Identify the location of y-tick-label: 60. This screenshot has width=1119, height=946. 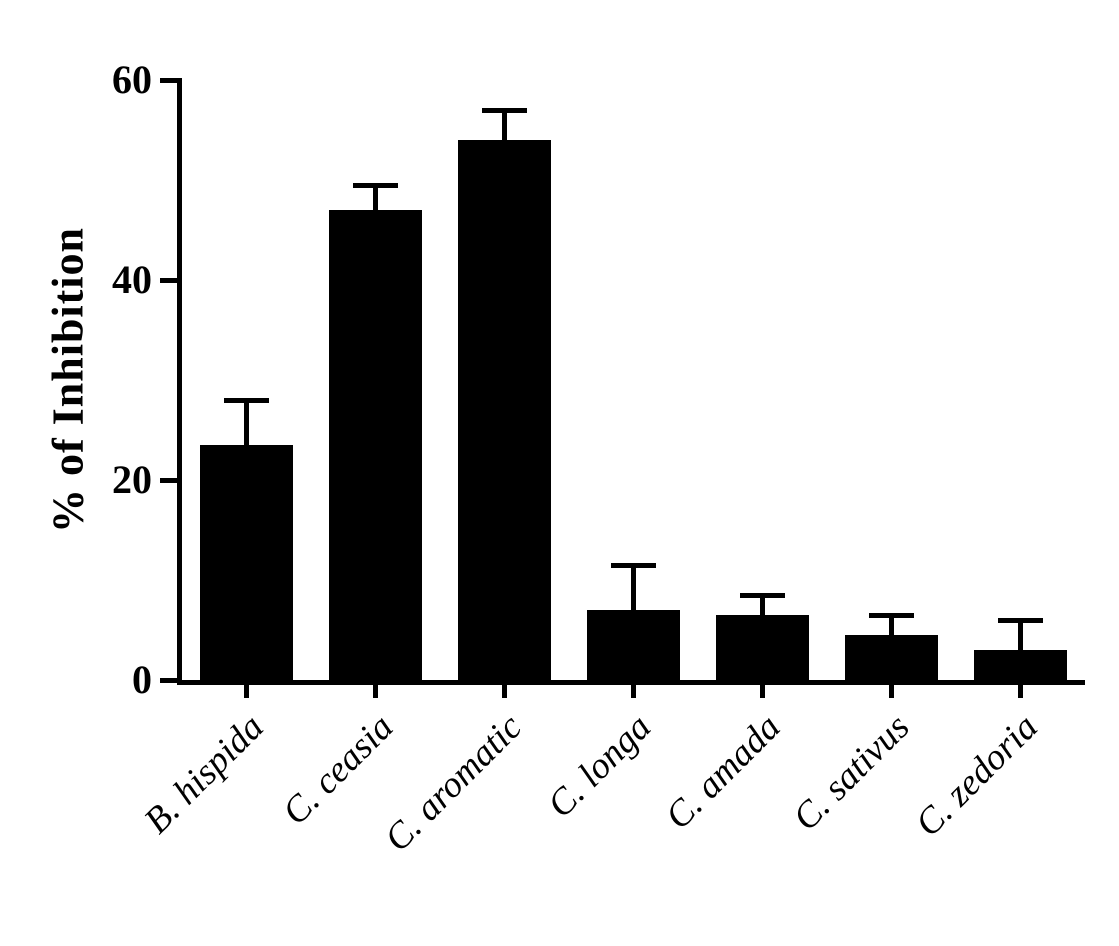
(132, 79).